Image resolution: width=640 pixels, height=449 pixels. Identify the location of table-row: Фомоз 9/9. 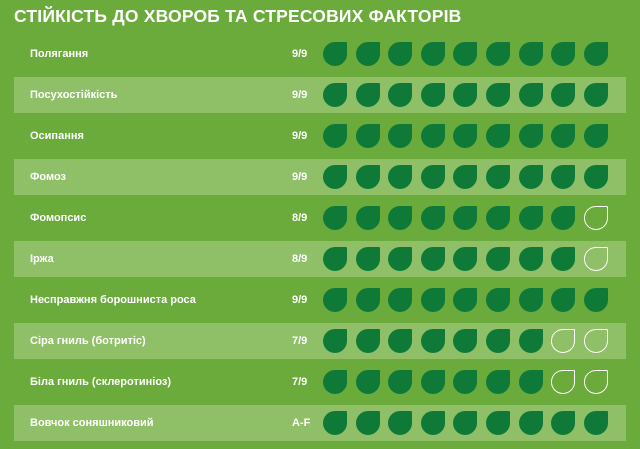
(320, 177).